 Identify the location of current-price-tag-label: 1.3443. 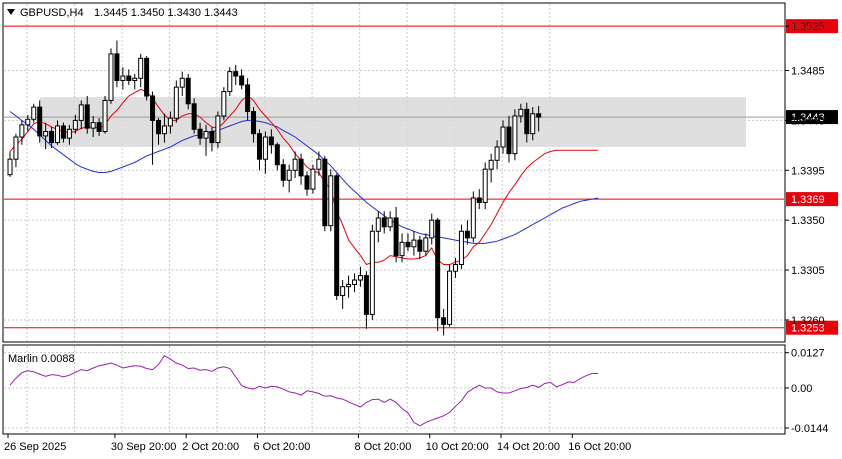
(808, 118).